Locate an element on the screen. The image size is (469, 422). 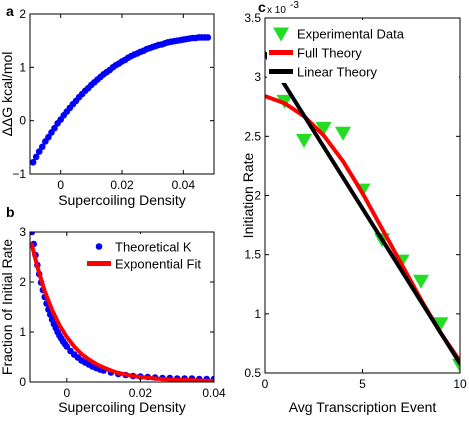
x-axis-label-a: Supercoiling Density is located at coordinates (122, 200).